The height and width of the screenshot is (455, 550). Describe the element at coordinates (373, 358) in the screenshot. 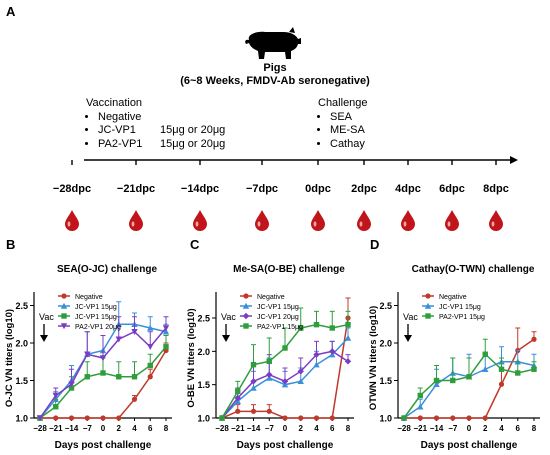

I see `y-axis-label: OTWN VN titers (log10)` at that location.